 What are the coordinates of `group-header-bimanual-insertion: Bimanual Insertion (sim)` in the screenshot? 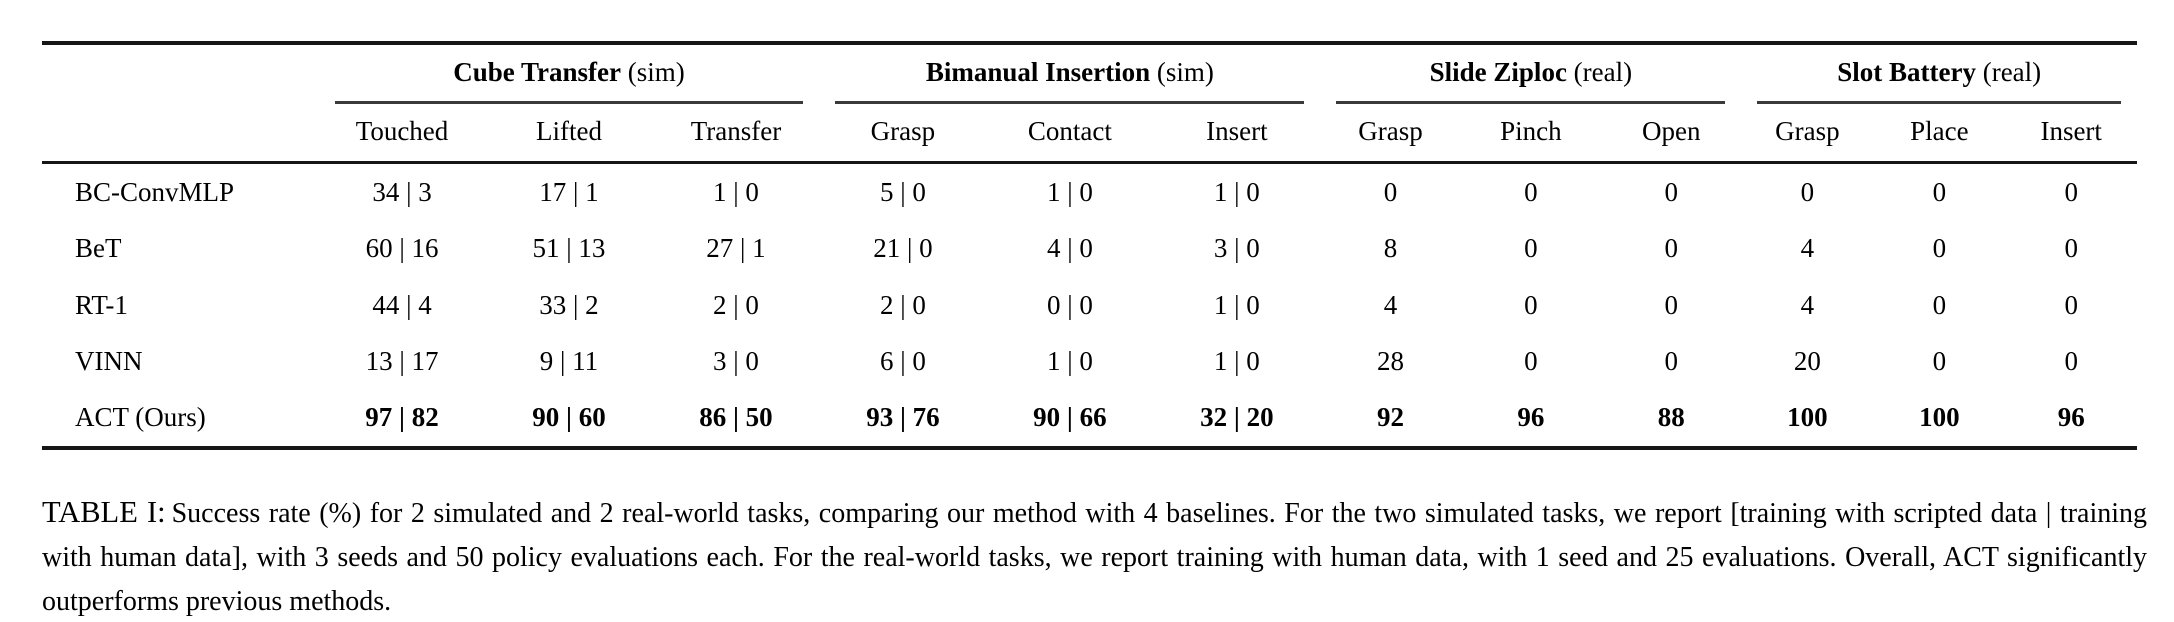 It's located at (1069, 74).